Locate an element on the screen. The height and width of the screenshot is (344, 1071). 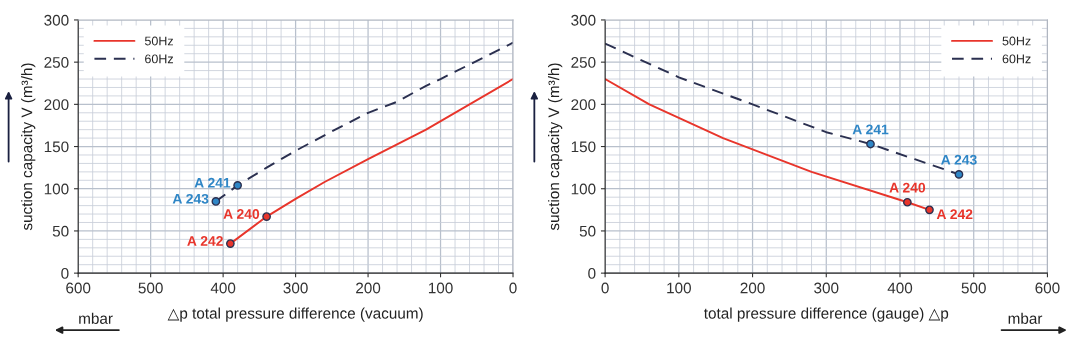
x-axis-title: △p total pressure difference (vacuum) is located at coordinates (295, 314).